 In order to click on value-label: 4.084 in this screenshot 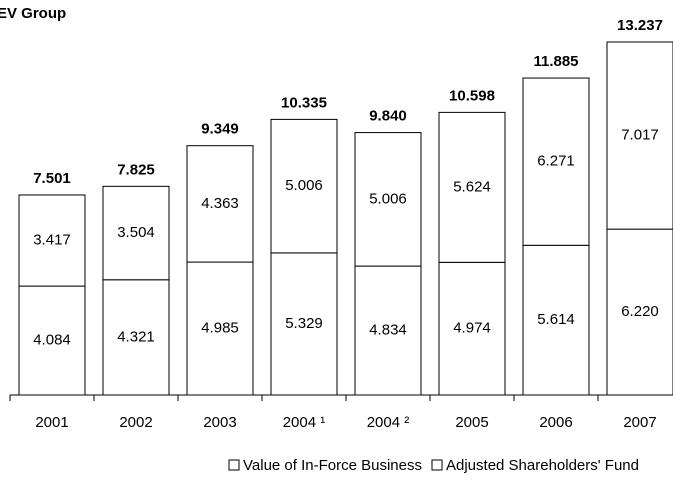, I will do `click(52, 340)`.